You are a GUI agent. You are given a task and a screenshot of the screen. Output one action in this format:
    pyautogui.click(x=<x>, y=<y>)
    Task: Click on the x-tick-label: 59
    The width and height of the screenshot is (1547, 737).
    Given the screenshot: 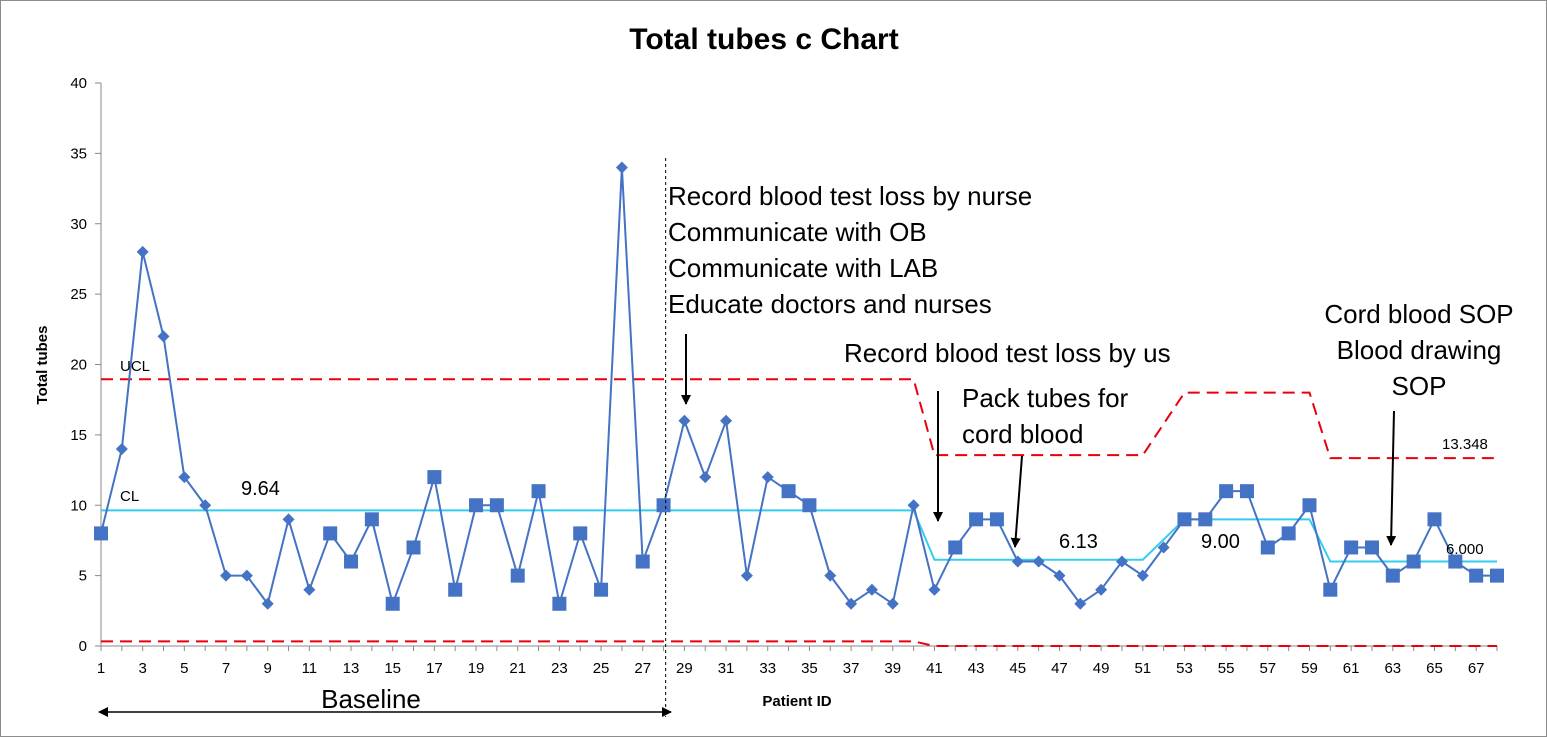 What is the action you would take?
    pyautogui.click(x=1309, y=668)
    